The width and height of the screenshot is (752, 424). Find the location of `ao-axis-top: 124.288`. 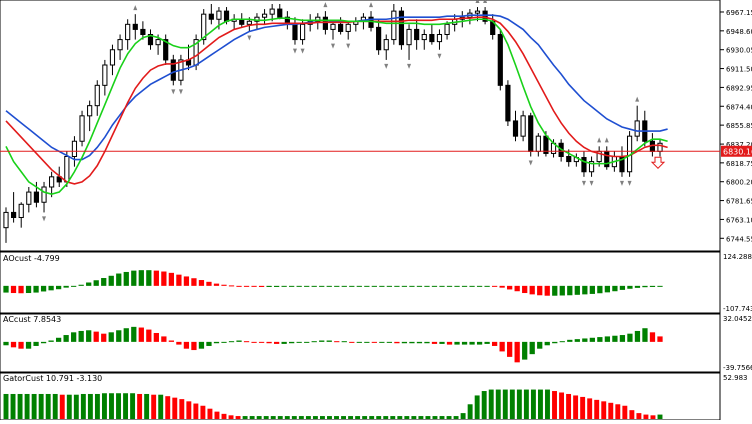

ao-axis-top: 124.288 is located at coordinates (737, 257).